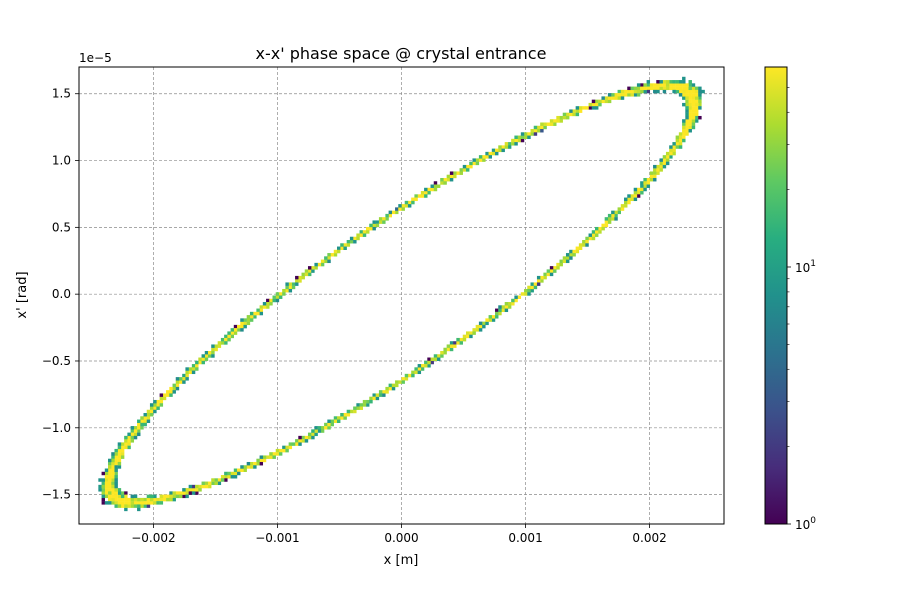 This screenshot has height=600, width=900. What do you see at coordinates (401, 560) in the screenshot?
I see `x-axis-label: x [m]` at bounding box center [401, 560].